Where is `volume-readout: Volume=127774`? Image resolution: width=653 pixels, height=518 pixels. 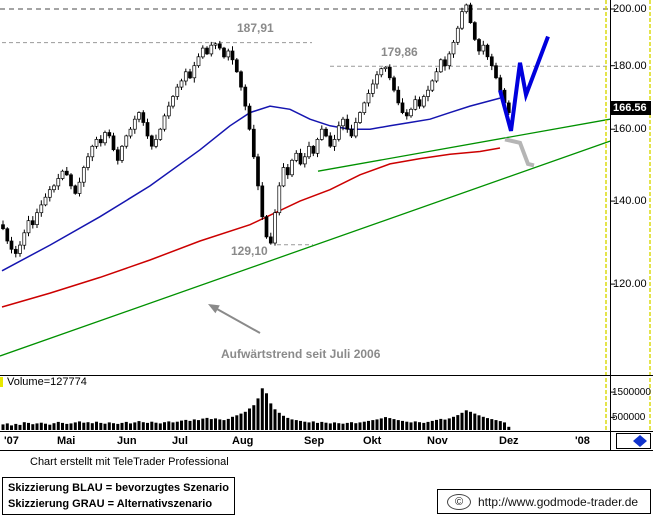 volume-readout: Volume=127774 is located at coordinates (47, 382).